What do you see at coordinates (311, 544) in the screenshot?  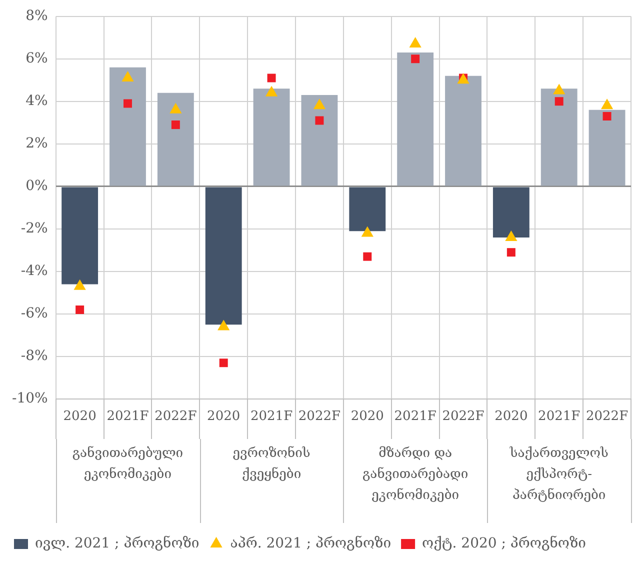 I see `legend-label: აპრ. 2021 ; პროგნოზი` at bounding box center [311, 544].